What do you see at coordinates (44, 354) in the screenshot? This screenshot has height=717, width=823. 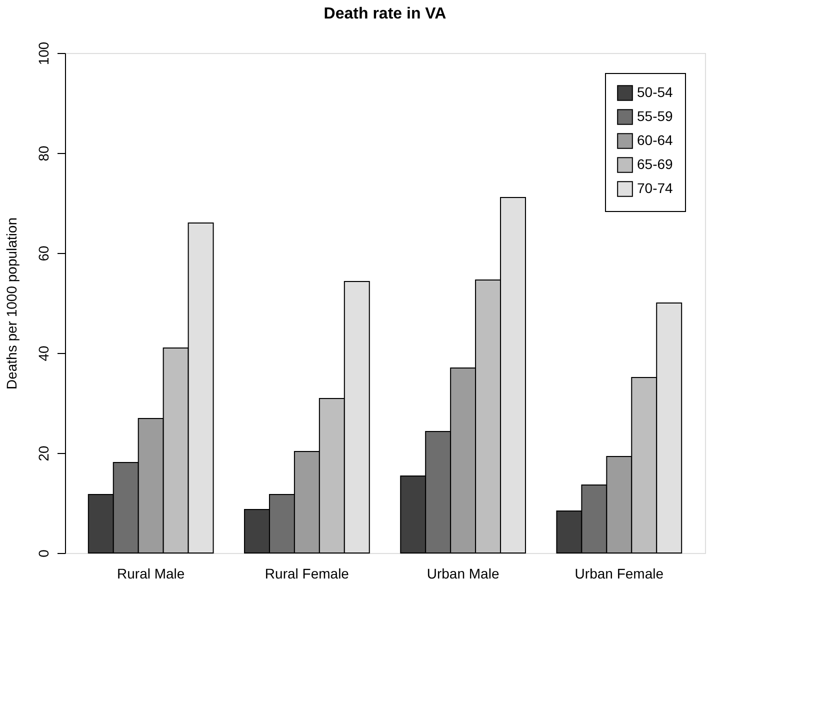 I see `y-tick-label: 40` at bounding box center [44, 354].